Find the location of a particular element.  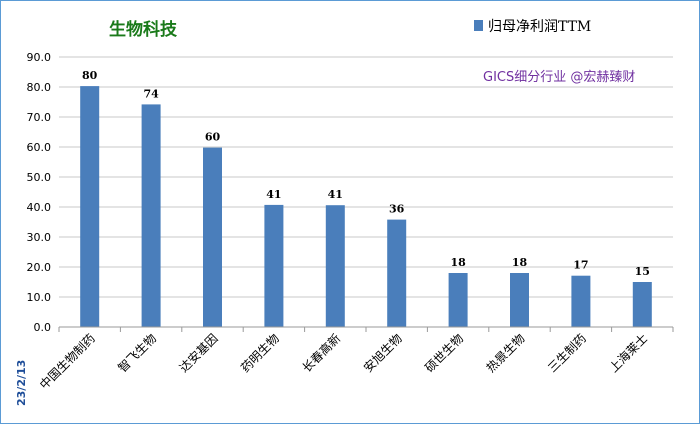

x-tick-label: 三生制药 is located at coordinates (567, 353).